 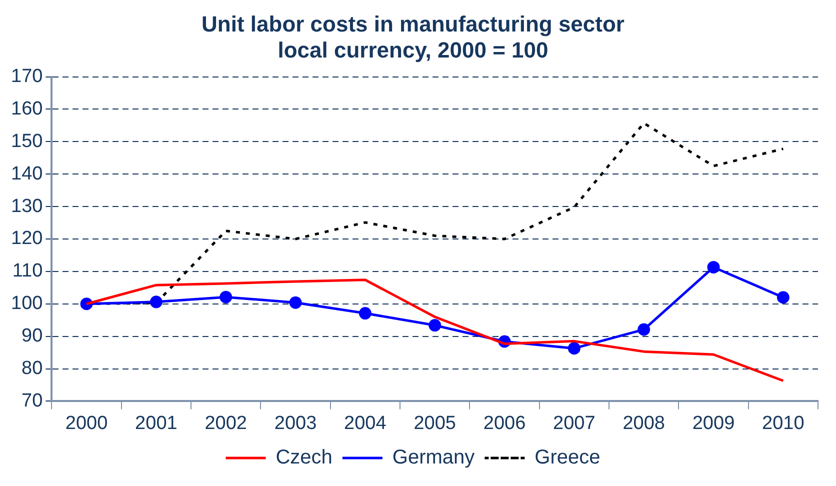 What do you see at coordinates (504, 423) in the screenshot?
I see `x-tick-label: 2006` at bounding box center [504, 423].